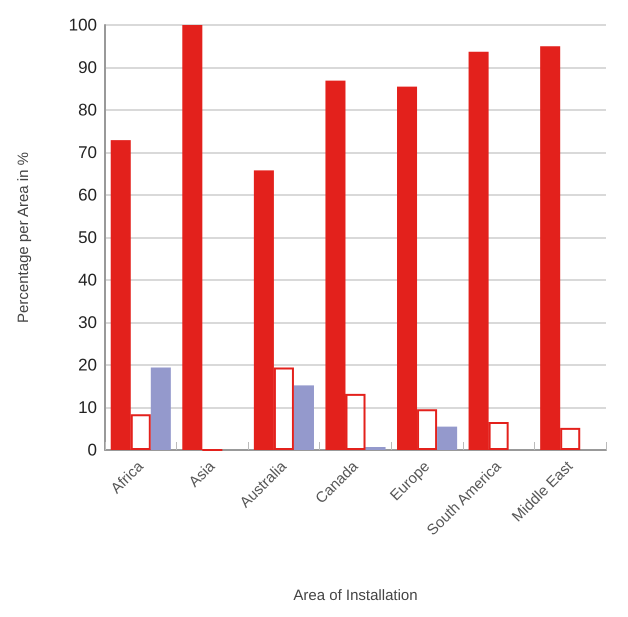  I want to click on x-axis-title: Area of Installation, so click(355, 595).